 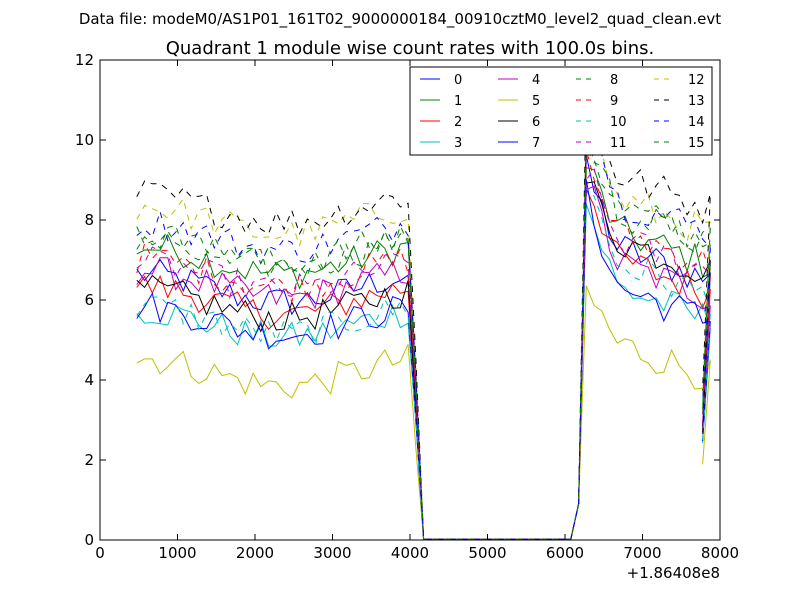 What do you see at coordinates (458, 143) in the screenshot?
I see `legend-label-3: 3` at bounding box center [458, 143].